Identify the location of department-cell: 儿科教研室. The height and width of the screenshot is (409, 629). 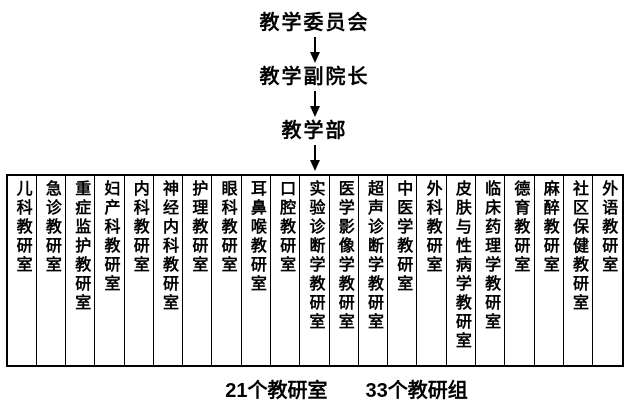
(22, 270).